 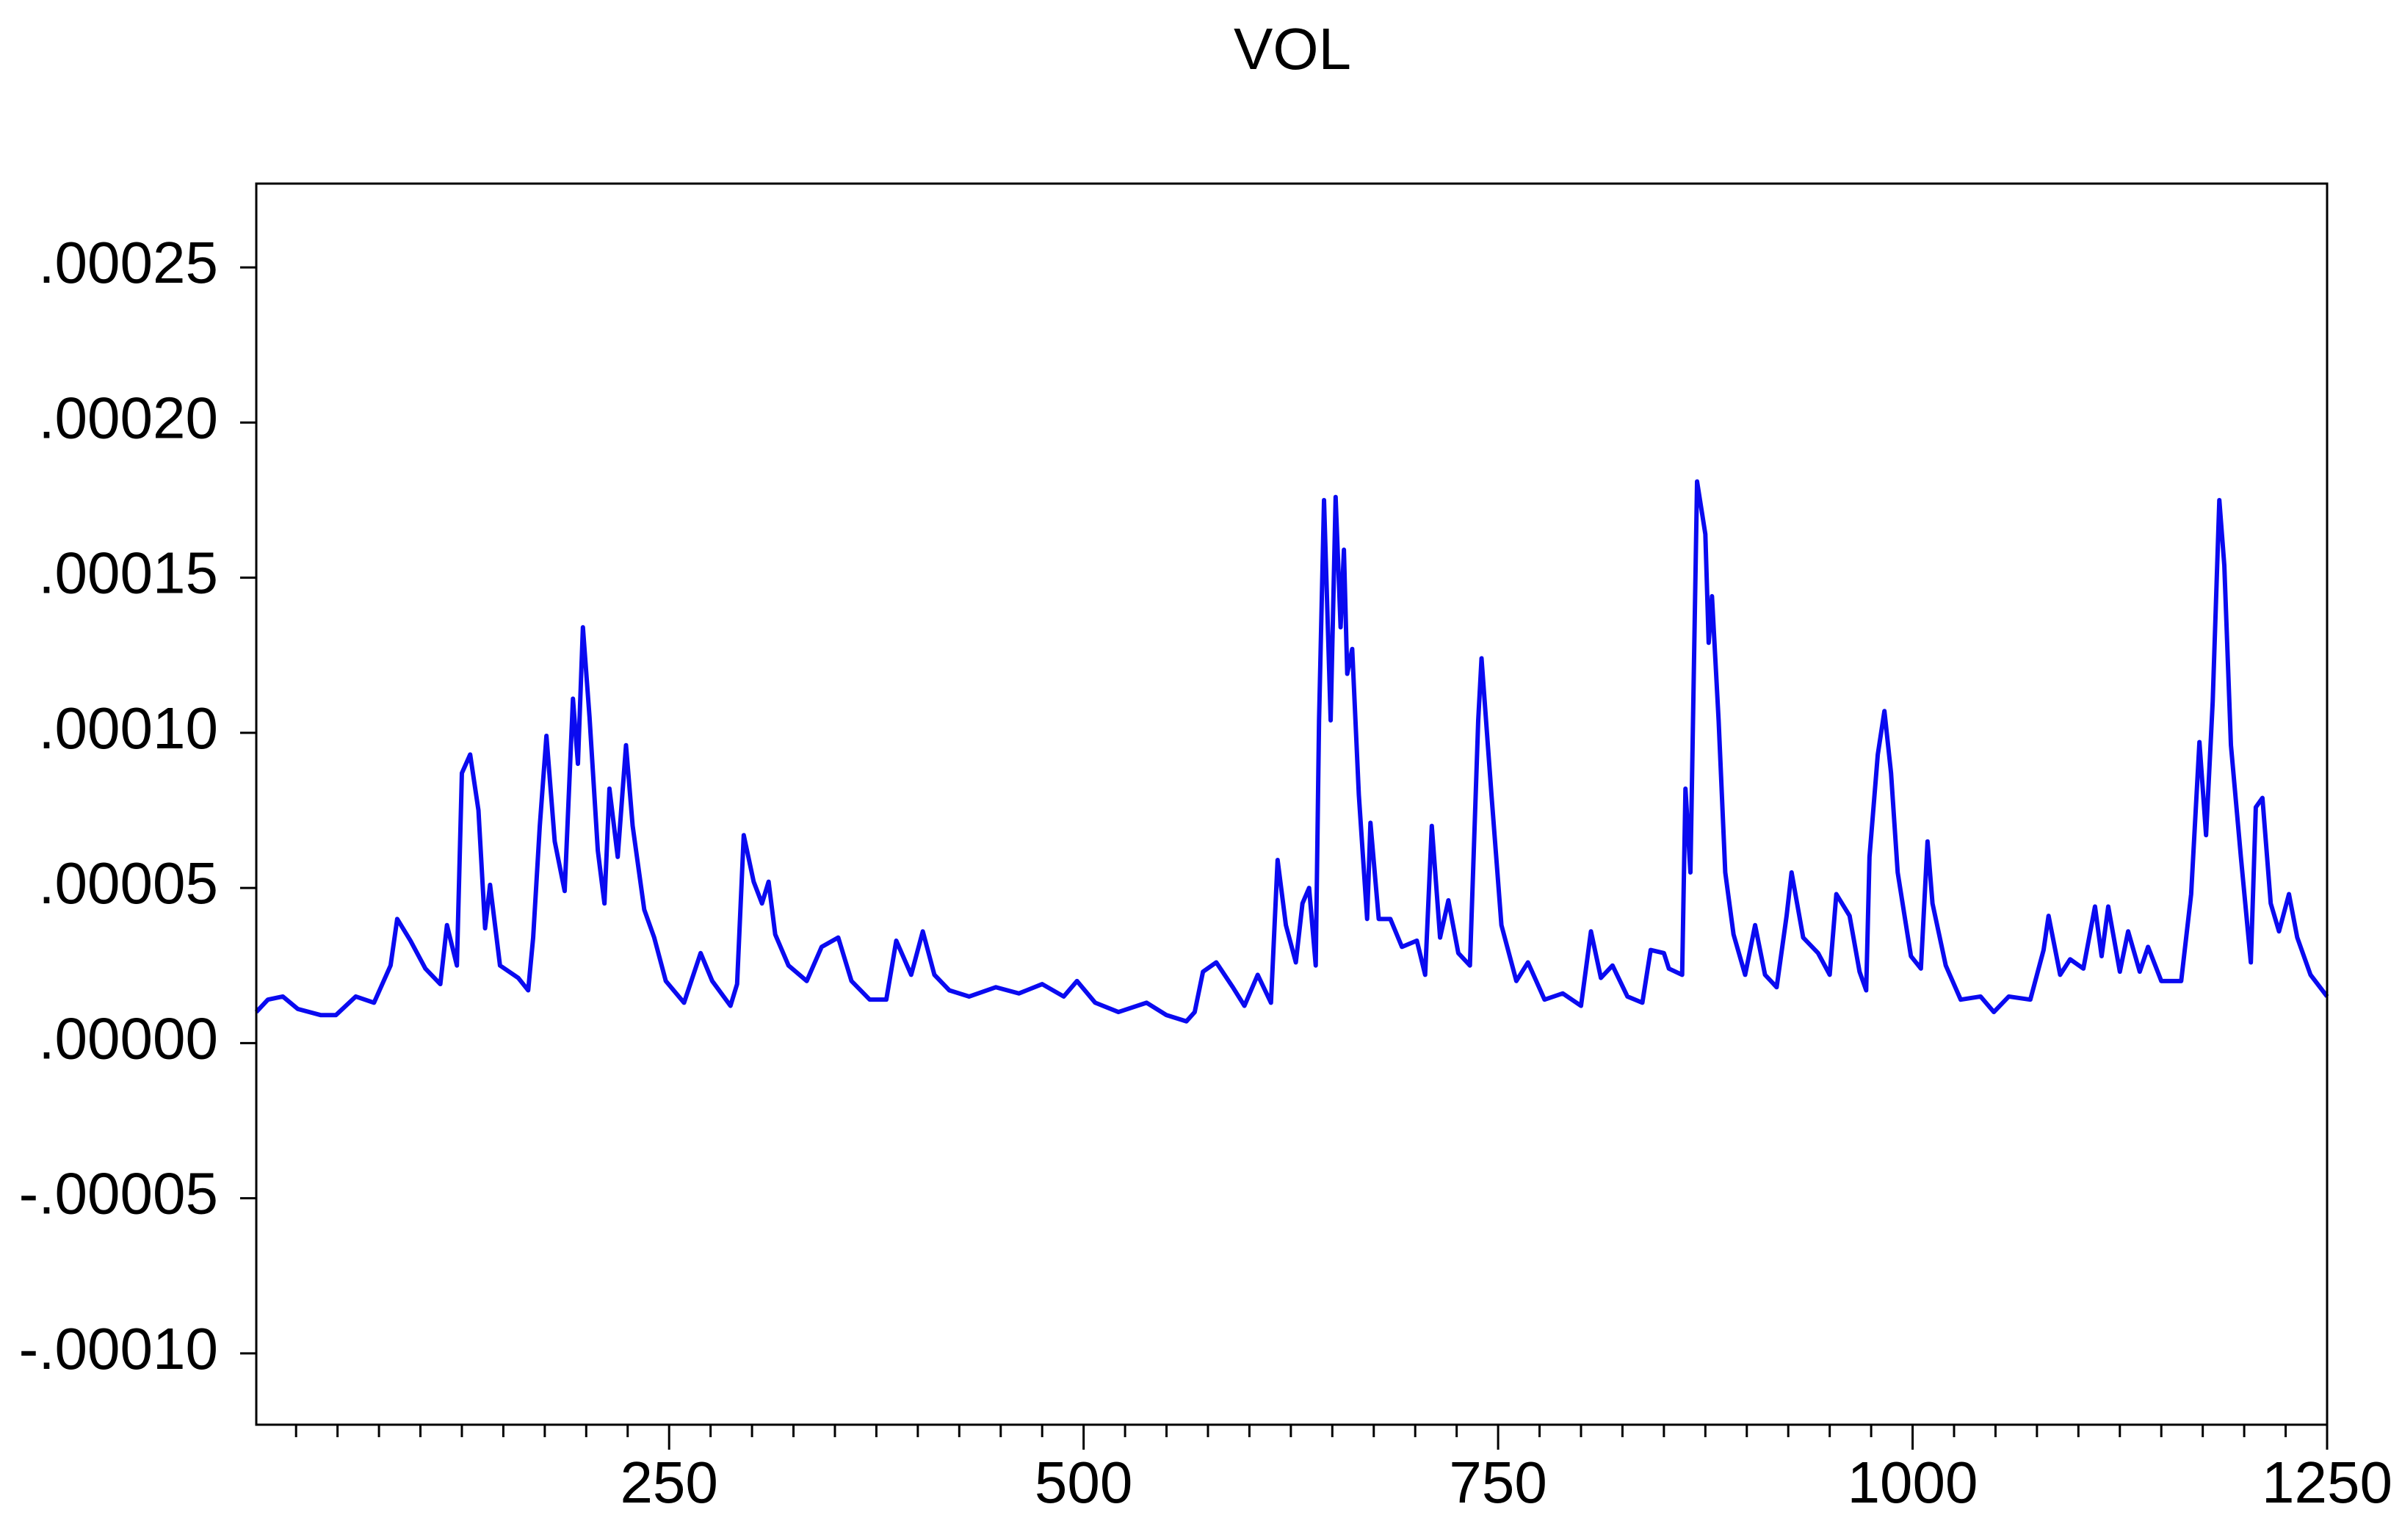 I want to click on y-tick-label: .00010, so click(x=128, y=728).